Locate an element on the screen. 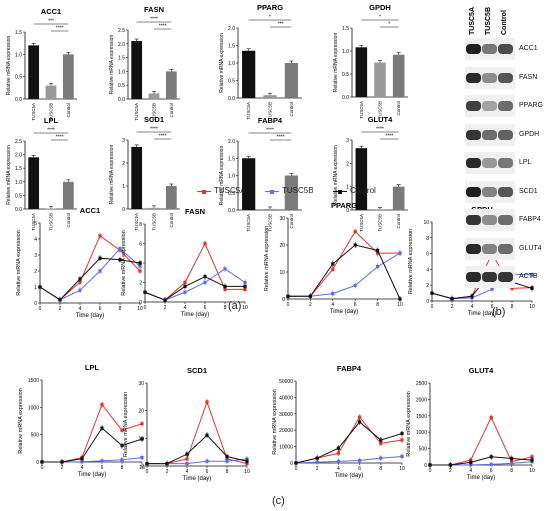 This screenshot has height=511, width=550. blot-band-fasn-tusc5b is located at coordinates (489, 77).